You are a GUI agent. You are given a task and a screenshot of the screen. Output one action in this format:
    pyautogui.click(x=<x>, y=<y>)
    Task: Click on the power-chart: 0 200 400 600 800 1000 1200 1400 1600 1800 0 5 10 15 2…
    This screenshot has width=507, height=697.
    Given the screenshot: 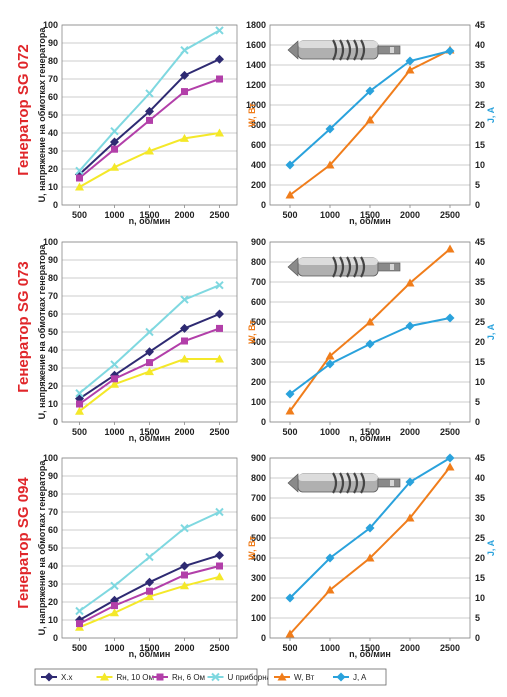 What is the action you would take?
    pyautogui.click(x=371, y=123)
    